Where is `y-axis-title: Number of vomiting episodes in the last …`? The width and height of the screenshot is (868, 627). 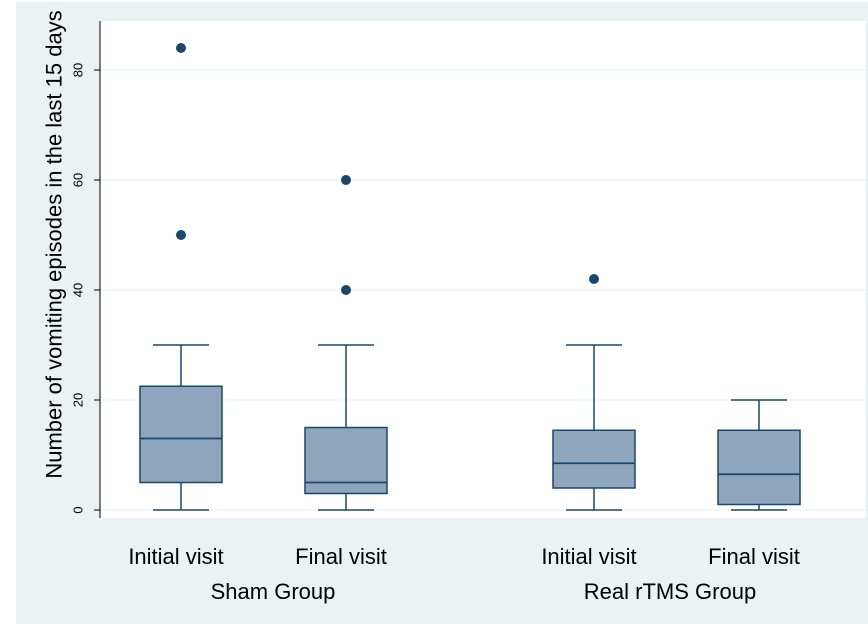 y-axis-title: Number of vomiting episodes in the last … is located at coordinates (54, 244).